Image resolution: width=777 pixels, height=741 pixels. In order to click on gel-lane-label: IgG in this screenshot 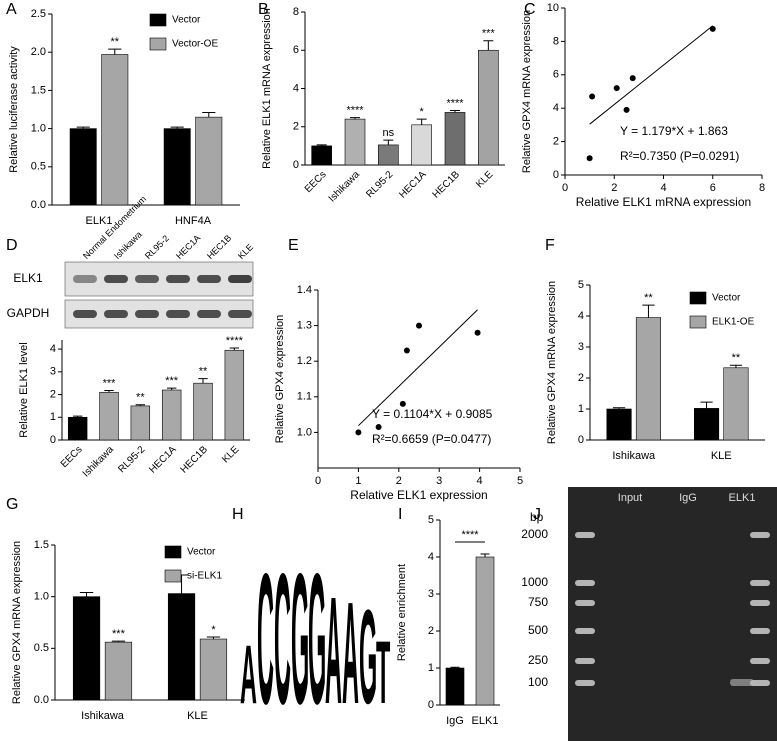, I will do `click(688, 498)`.